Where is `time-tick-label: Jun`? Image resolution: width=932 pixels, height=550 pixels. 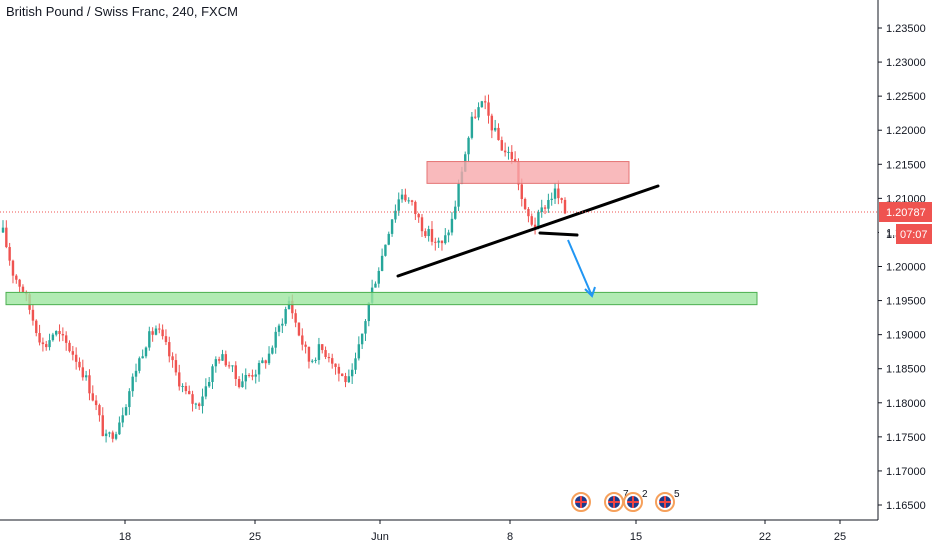 time-tick-label: Jun is located at coordinates (380, 537).